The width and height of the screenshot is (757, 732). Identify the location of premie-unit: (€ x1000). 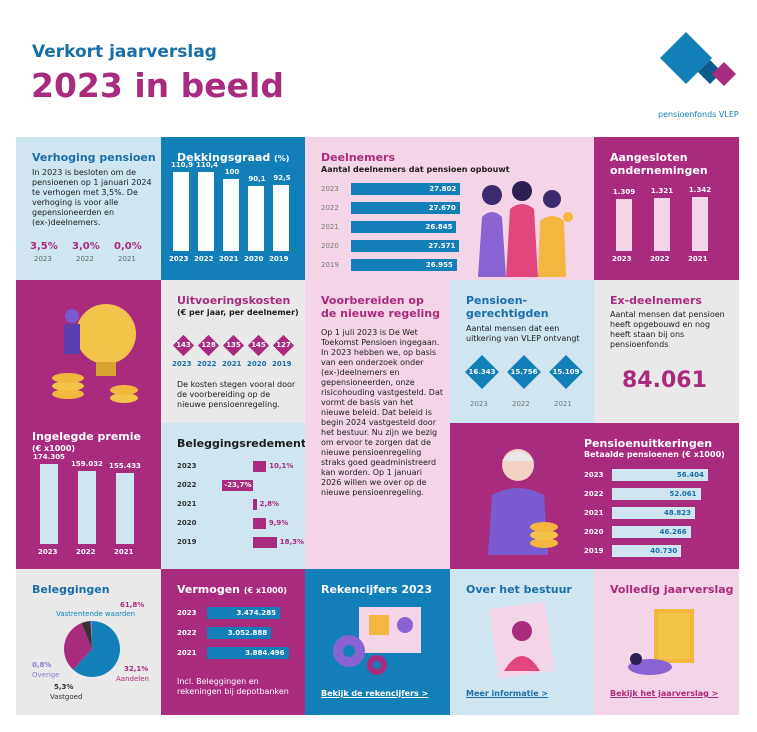
(54, 448).